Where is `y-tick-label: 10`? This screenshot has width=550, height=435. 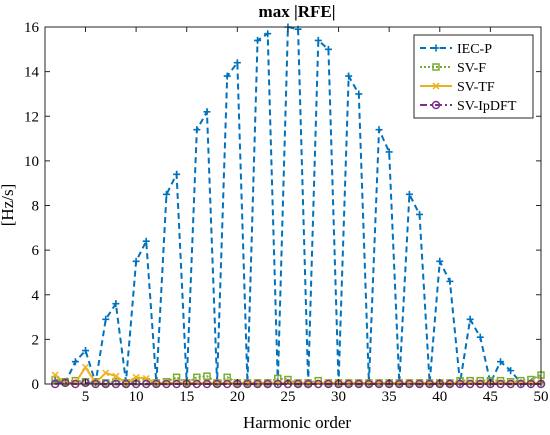 y-tick-label: 10 is located at coordinates (31, 162).